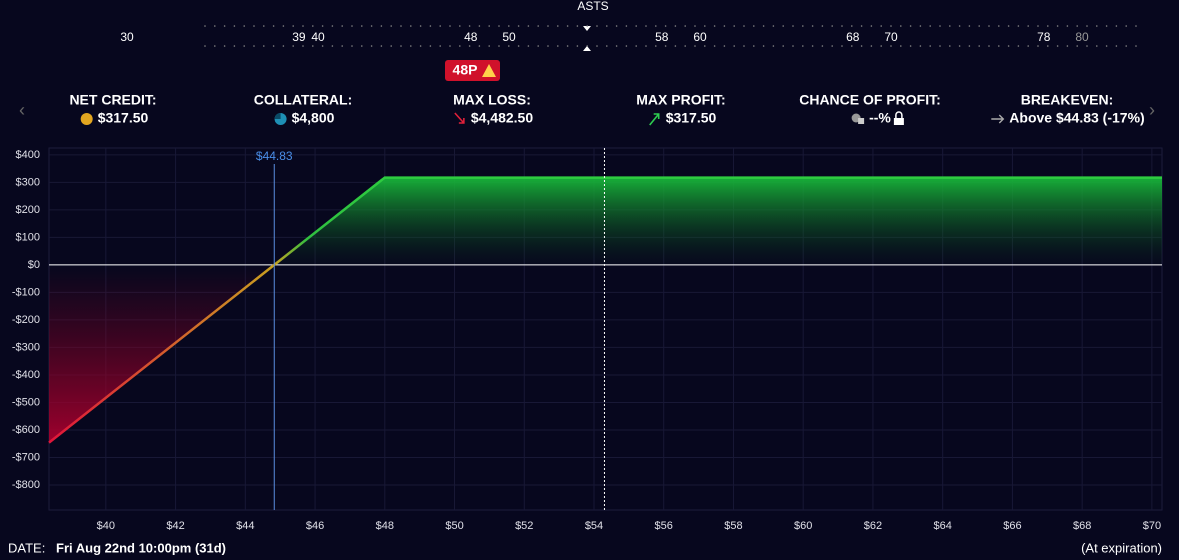 This screenshot has width=1179, height=560. Describe the element at coordinates (22, 110) in the screenshot. I see `prev-arrow: ‹` at that location.